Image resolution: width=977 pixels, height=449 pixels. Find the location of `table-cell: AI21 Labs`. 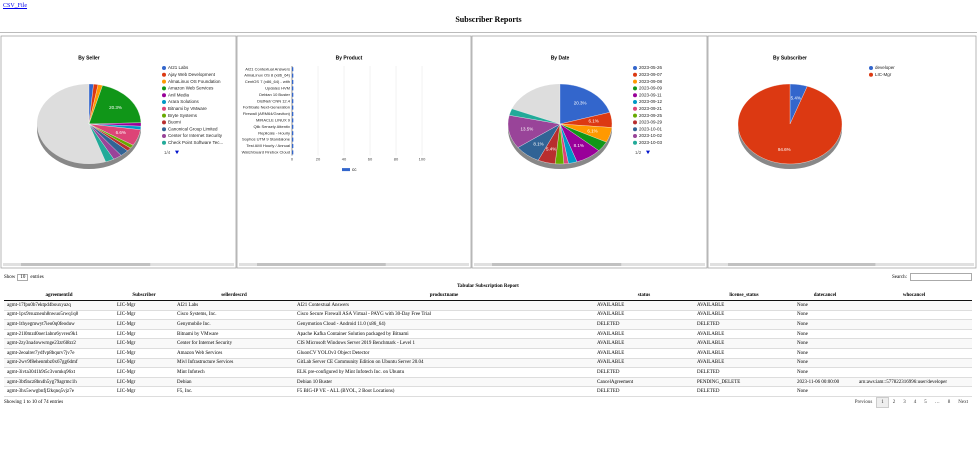

table-cell: AI21 Labs is located at coordinates (234, 305).